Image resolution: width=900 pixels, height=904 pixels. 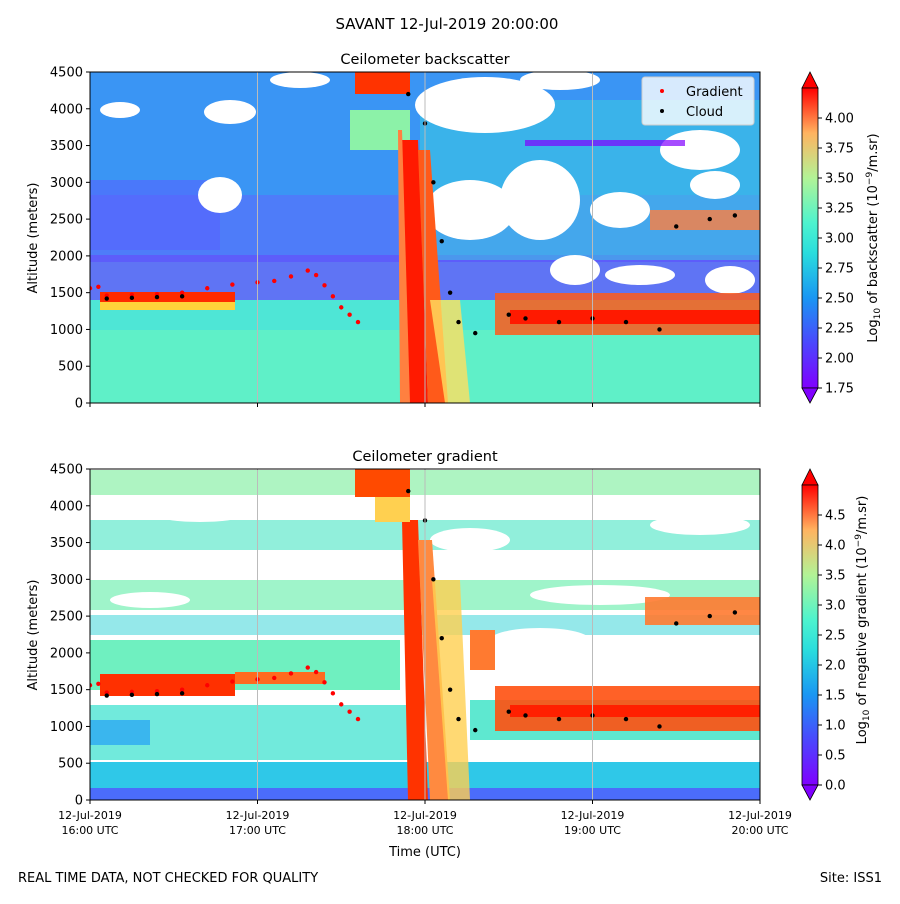 What do you see at coordinates (835, 756) in the screenshot?
I see `colorbar-tick-label: 0.5` at bounding box center [835, 756].